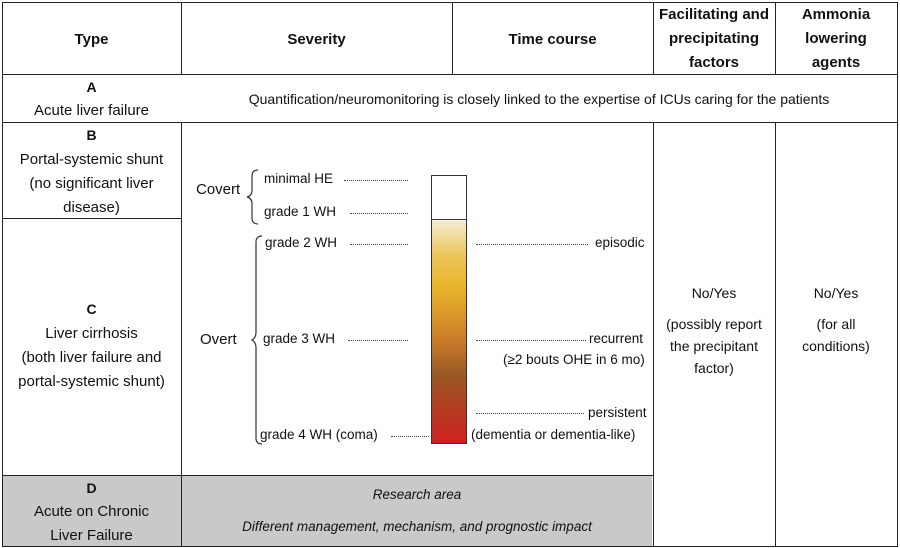 The height and width of the screenshot is (548, 900). What do you see at coordinates (91, 110) in the screenshot?
I see `row-a-name: Acute liver failure` at bounding box center [91, 110].